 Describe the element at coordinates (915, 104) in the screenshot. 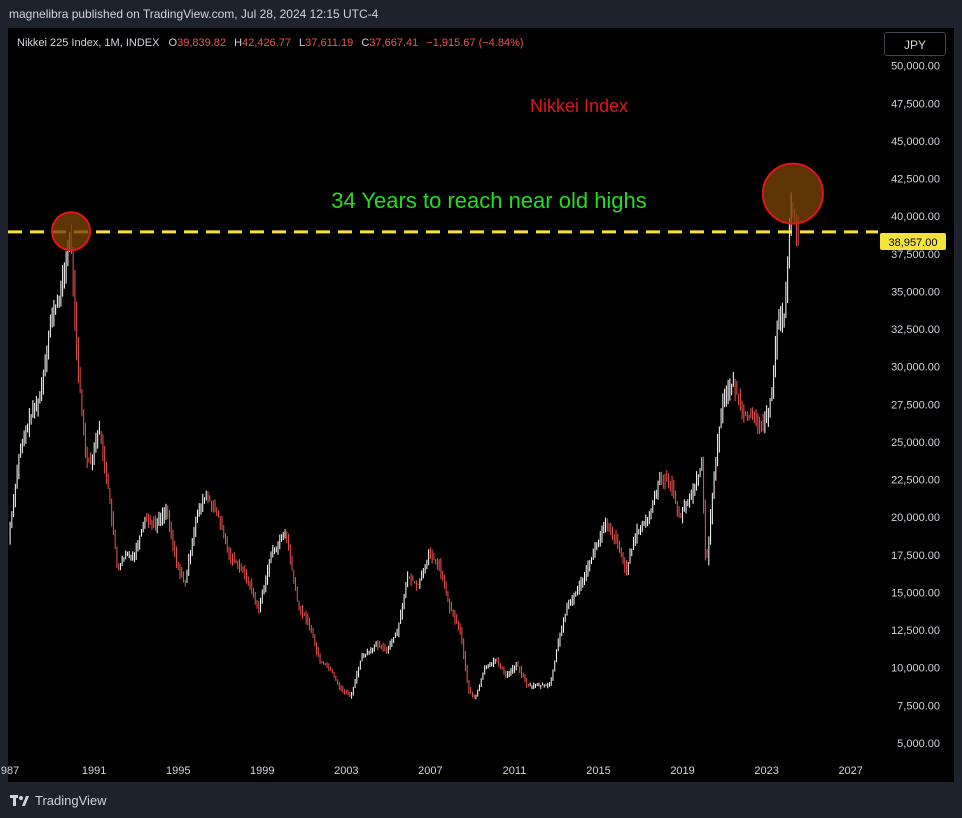

I see `y-tick-label: 47,500.00` at that location.